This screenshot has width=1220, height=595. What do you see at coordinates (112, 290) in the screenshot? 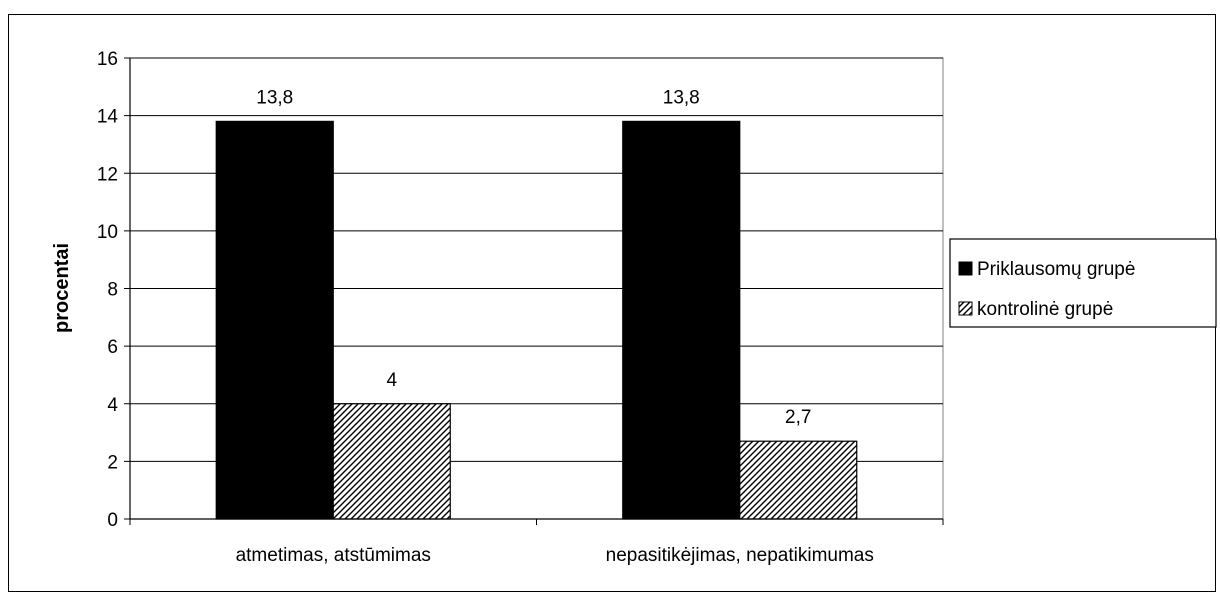
I see `y-tick-label: 8` at bounding box center [112, 290].